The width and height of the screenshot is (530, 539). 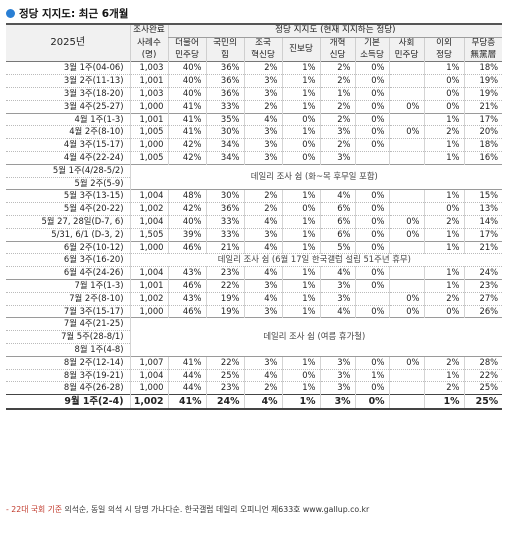 I want to click on period-cell: 5/31, 6/1 (D-3, 2), so click(x=68, y=234).